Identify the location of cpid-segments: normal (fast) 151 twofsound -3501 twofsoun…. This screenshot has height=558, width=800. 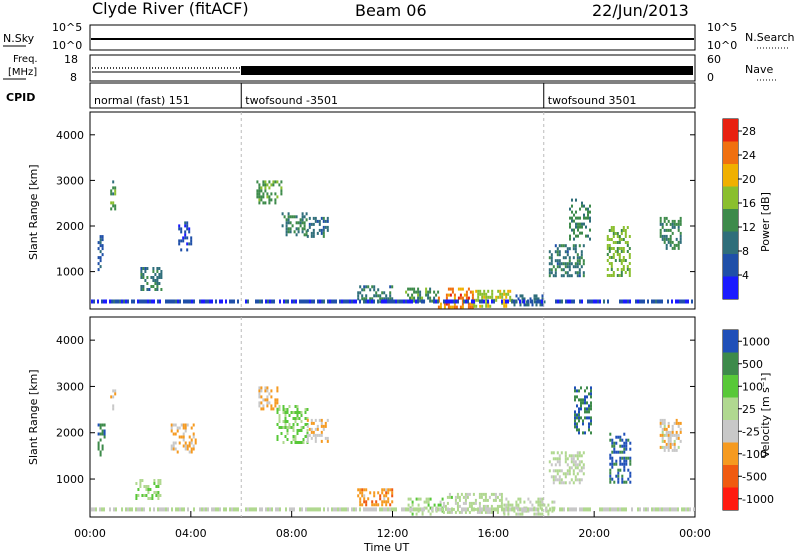
(365, 95).